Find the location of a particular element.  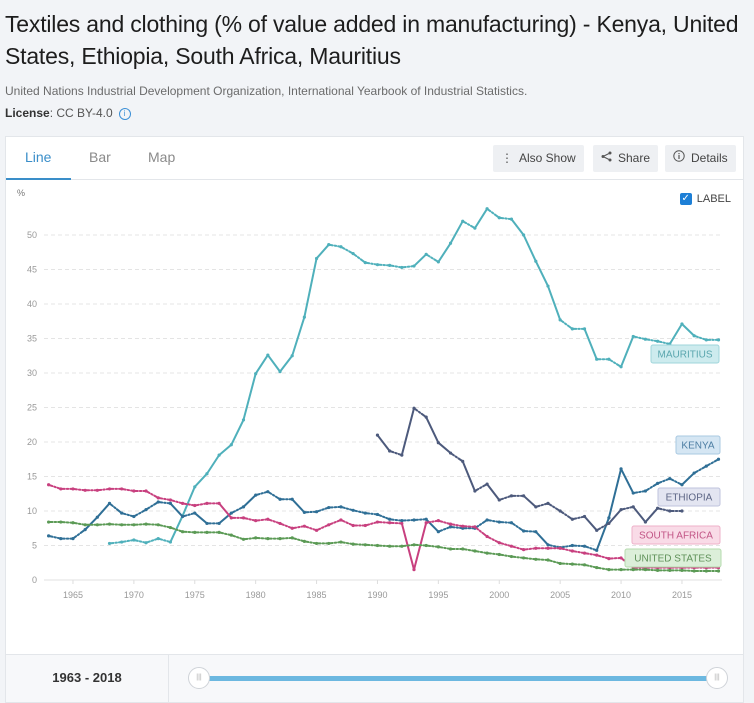

share-button: Share is located at coordinates (626, 158).